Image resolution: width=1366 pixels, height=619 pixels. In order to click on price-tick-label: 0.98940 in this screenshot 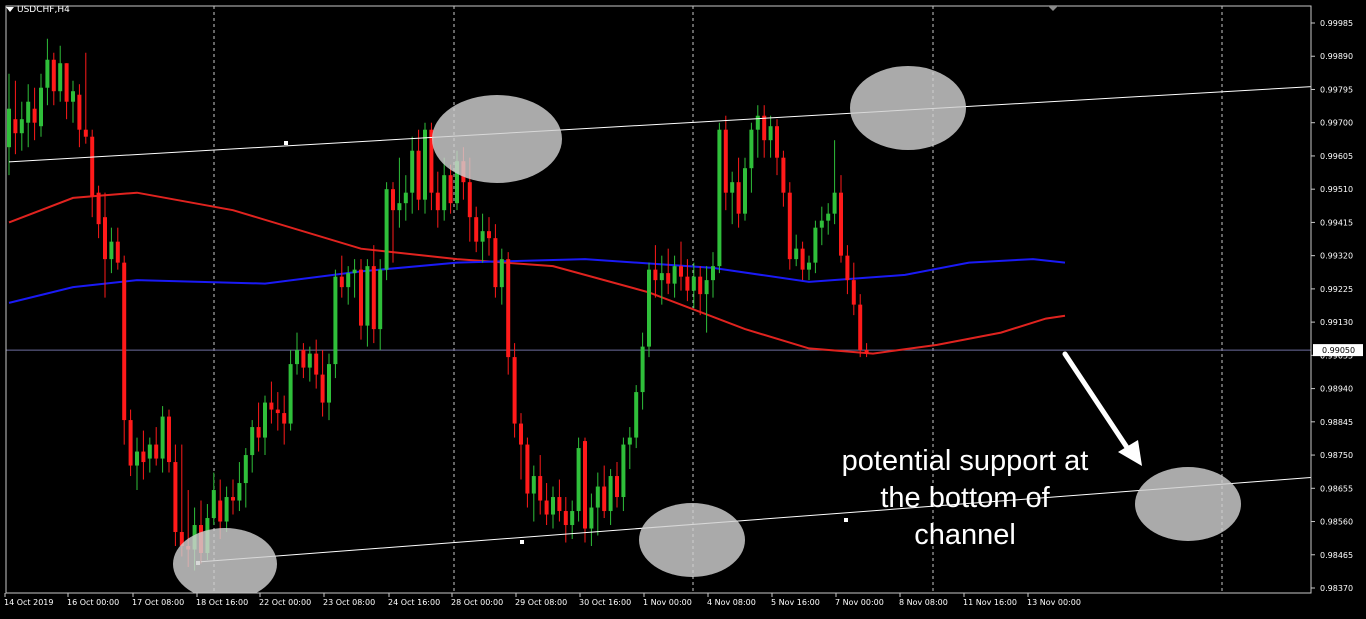, I will do `click(1336, 389)`.